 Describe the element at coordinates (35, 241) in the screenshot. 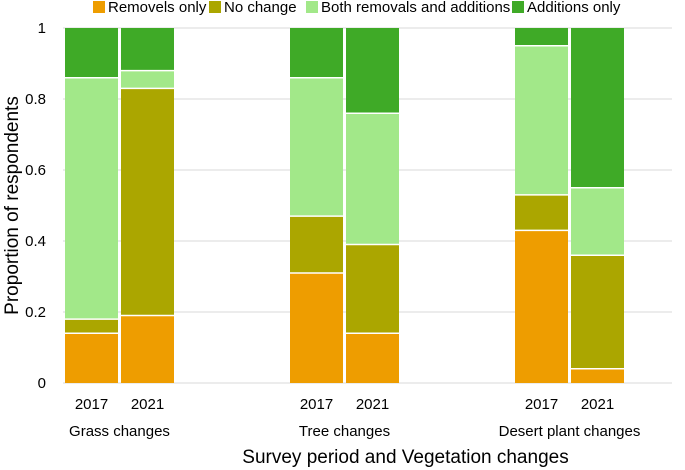

I see `y-tick-label: 0.4` at that location.